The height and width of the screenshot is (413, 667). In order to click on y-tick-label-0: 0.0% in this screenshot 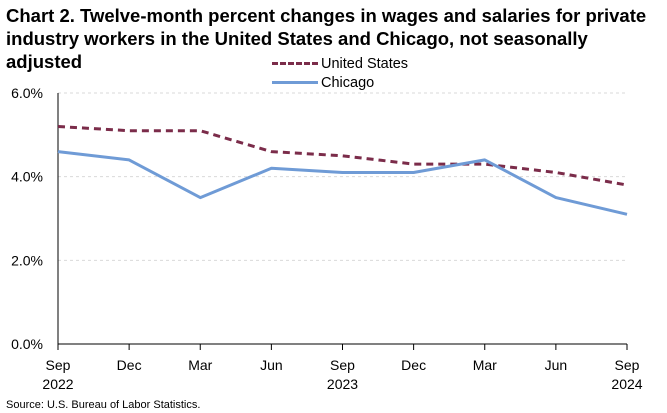, I will do `click(27, 344)`.